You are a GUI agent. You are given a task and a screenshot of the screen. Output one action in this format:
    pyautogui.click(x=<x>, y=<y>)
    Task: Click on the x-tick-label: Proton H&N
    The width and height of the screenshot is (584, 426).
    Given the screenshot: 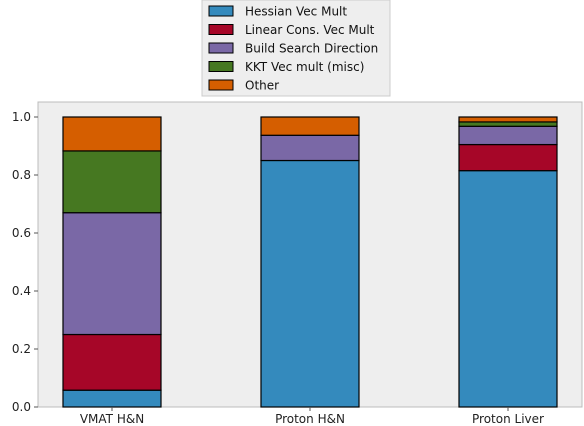 What is the action you would take?
    pyautogui.click(x=310, y=419)
    